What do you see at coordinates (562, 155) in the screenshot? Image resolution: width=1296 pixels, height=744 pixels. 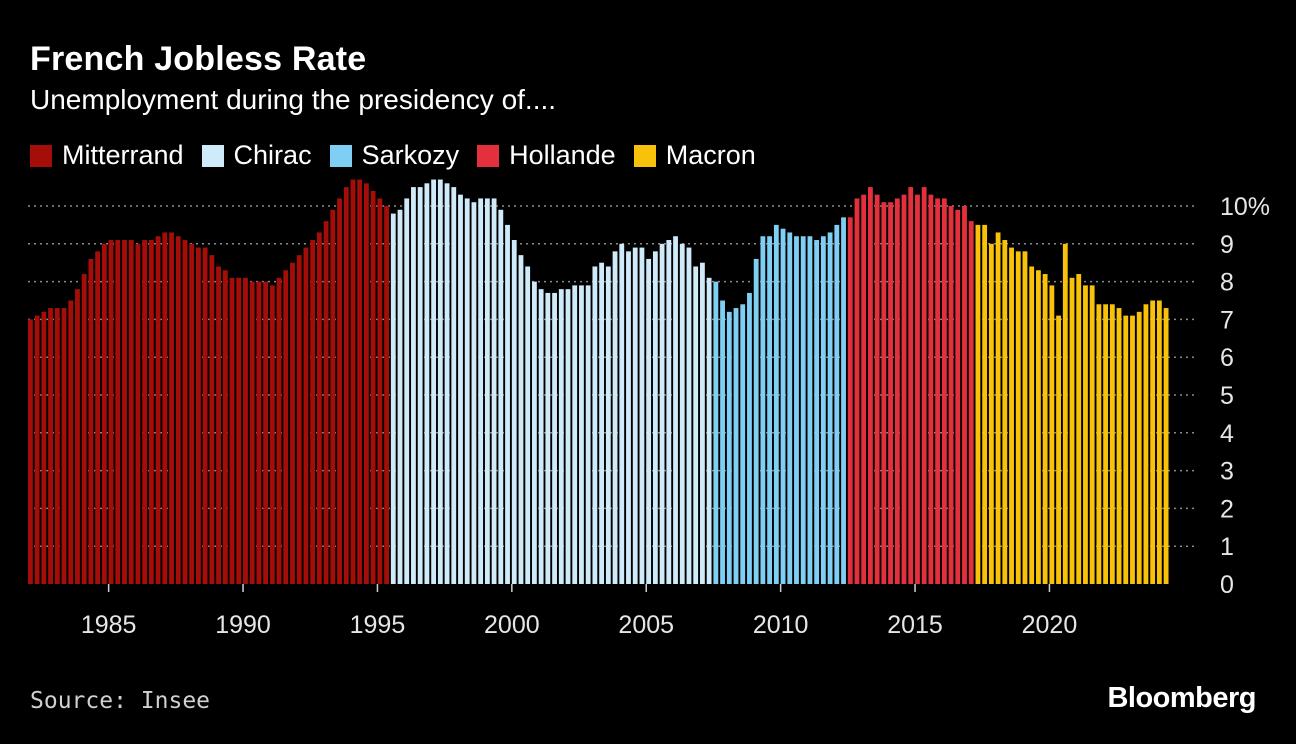 I see `legend-label-hollande: Hollande` at bounding box center [562, 155].